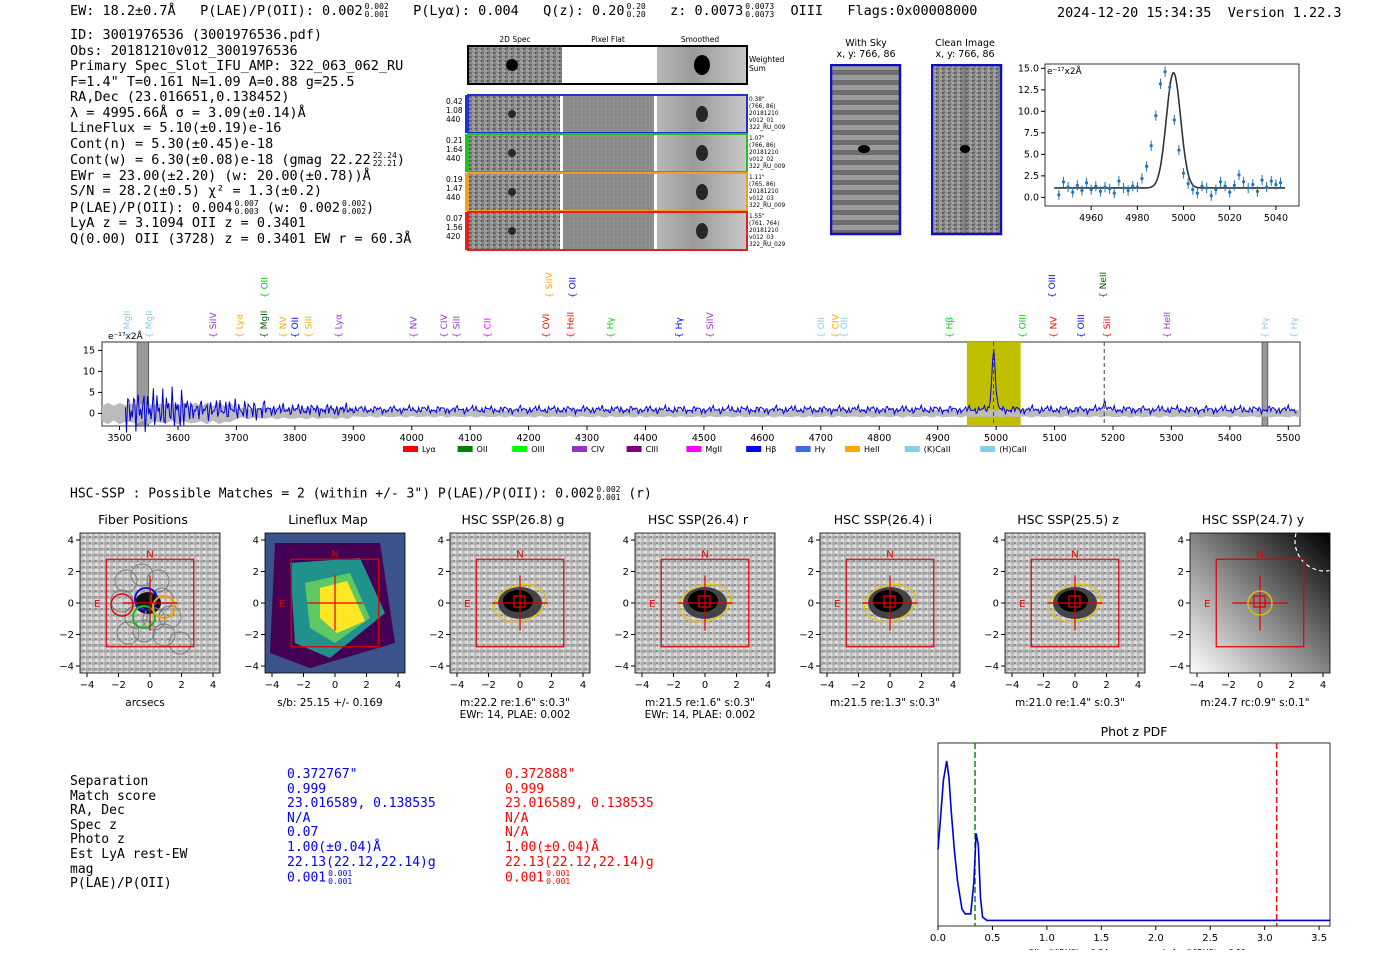 The height and width of the screenshot is (953, 1400). I want to click on zoom-axes-frame, so click(1172, 135).